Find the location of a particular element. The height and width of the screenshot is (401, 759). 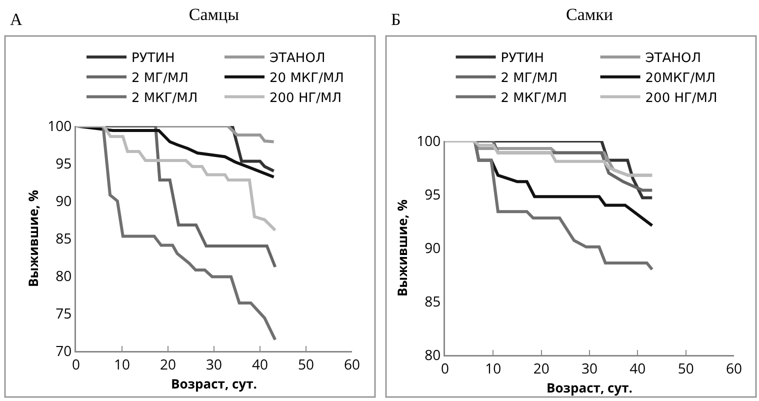

legend-label: 20МКГ/МЛ is located at coordinates (680, 78).